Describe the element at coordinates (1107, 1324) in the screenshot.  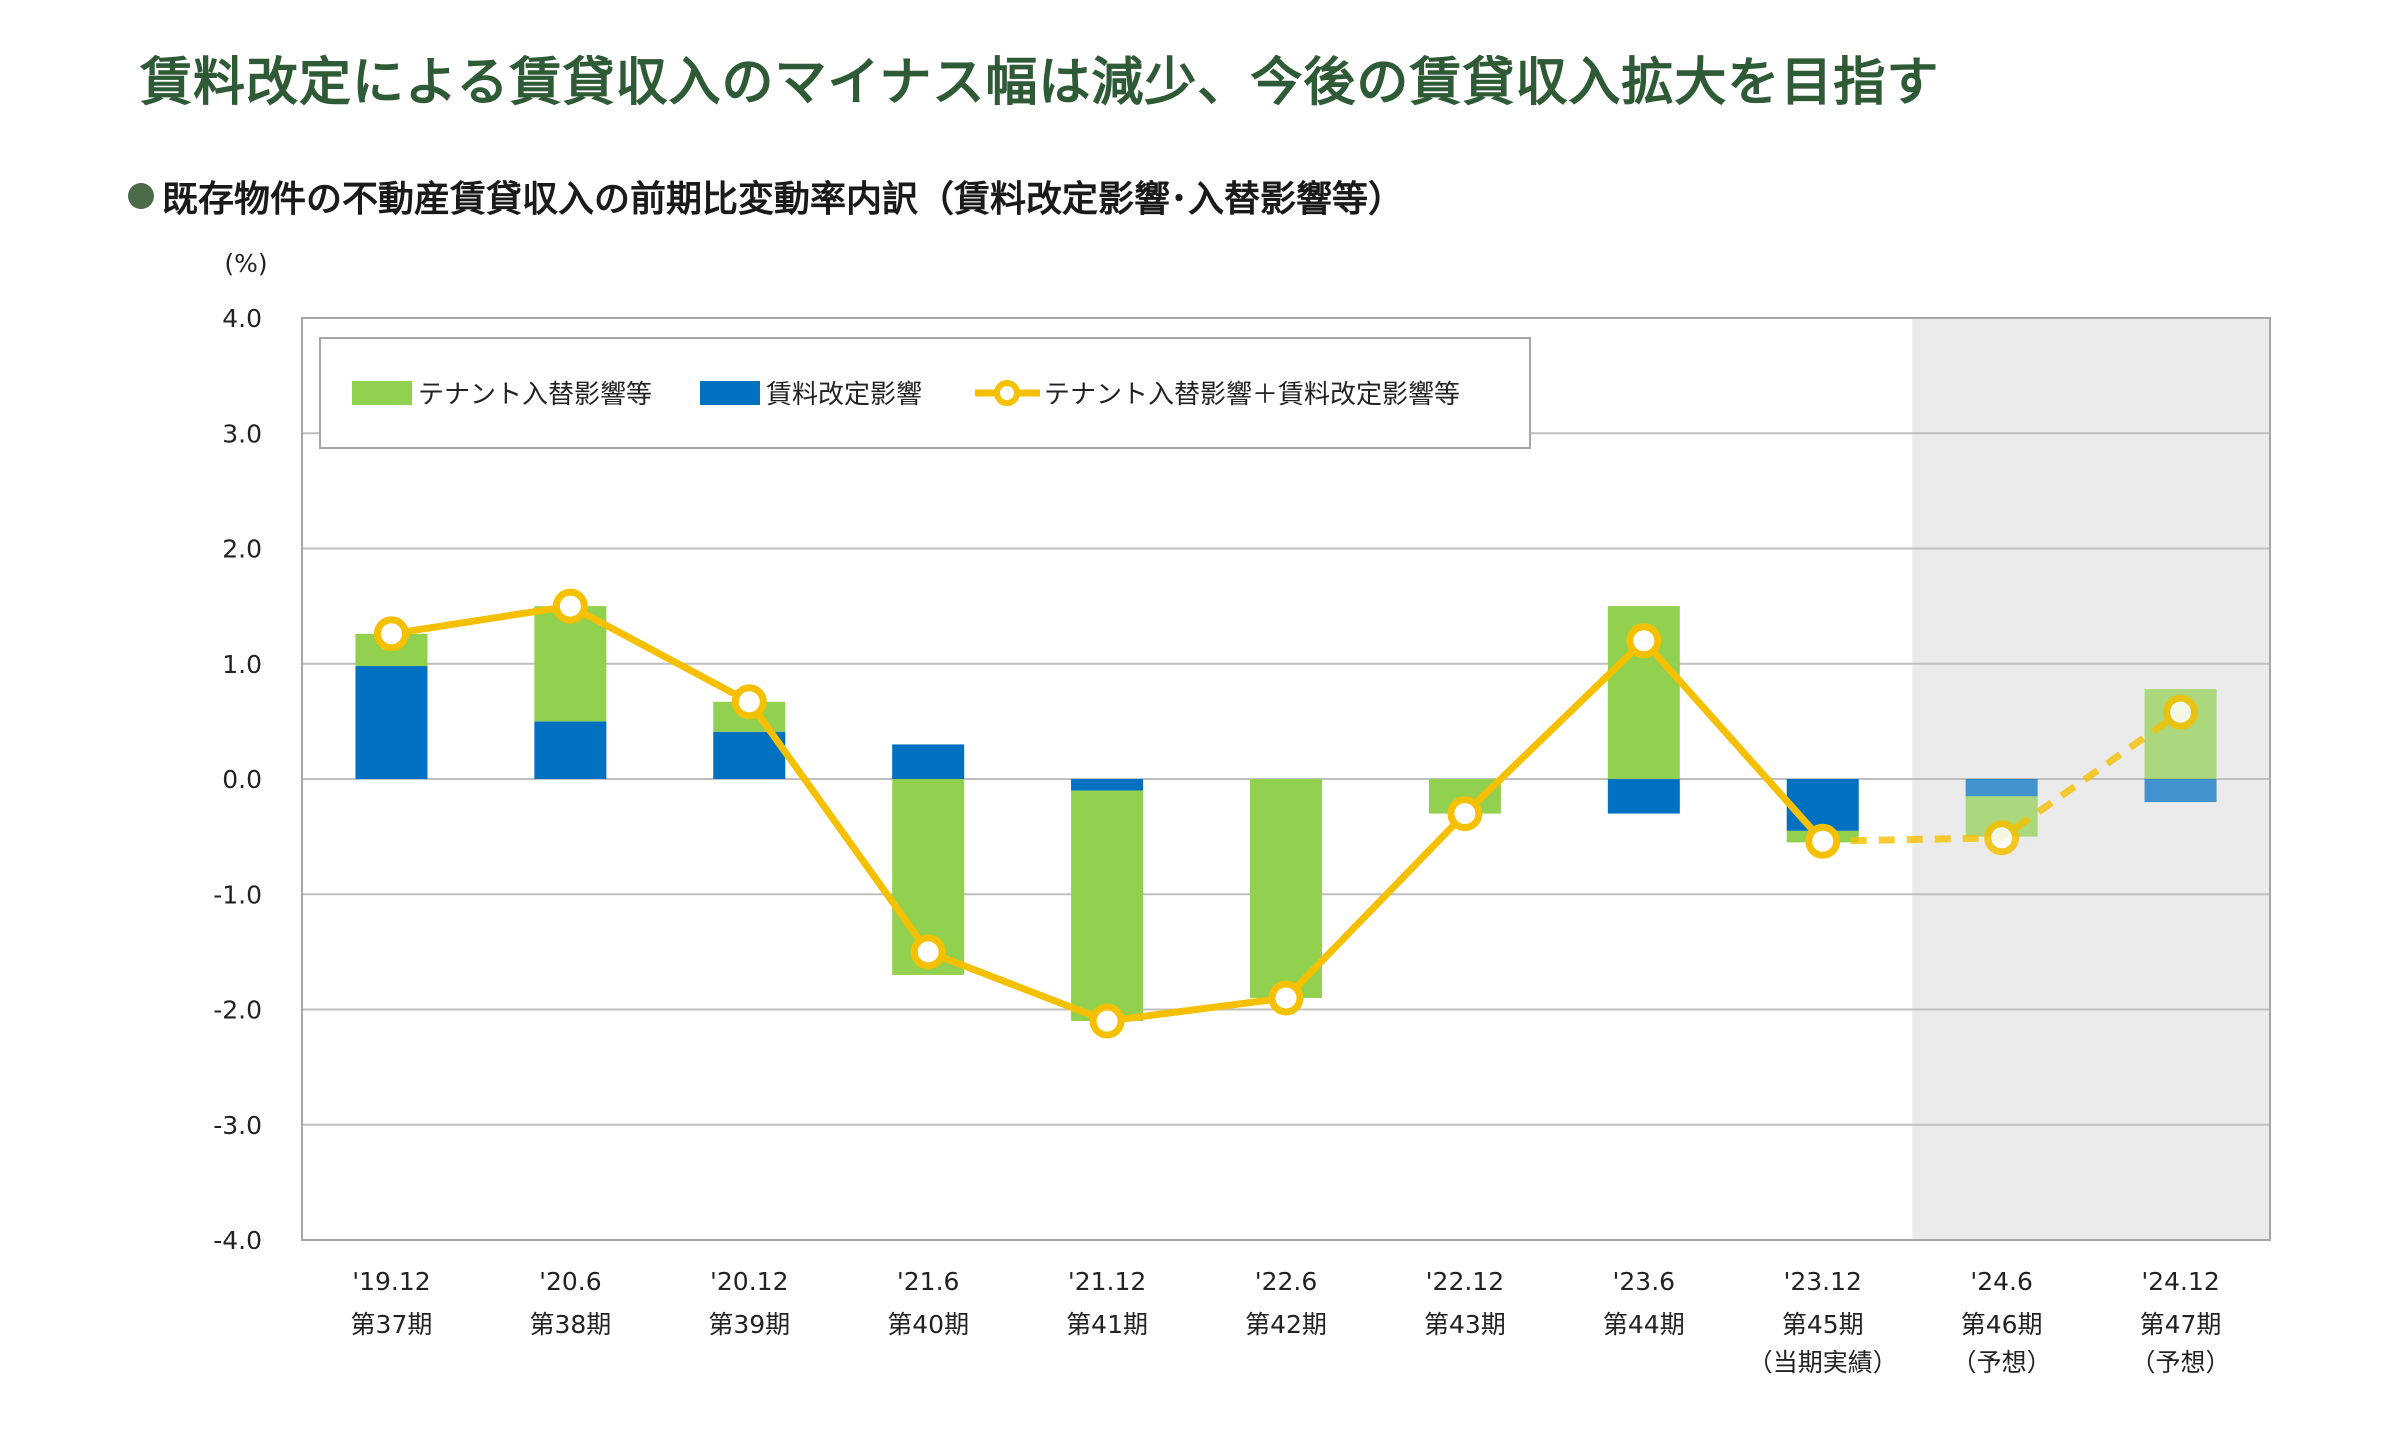
I see `x-tick-period: 第41期` at that location.